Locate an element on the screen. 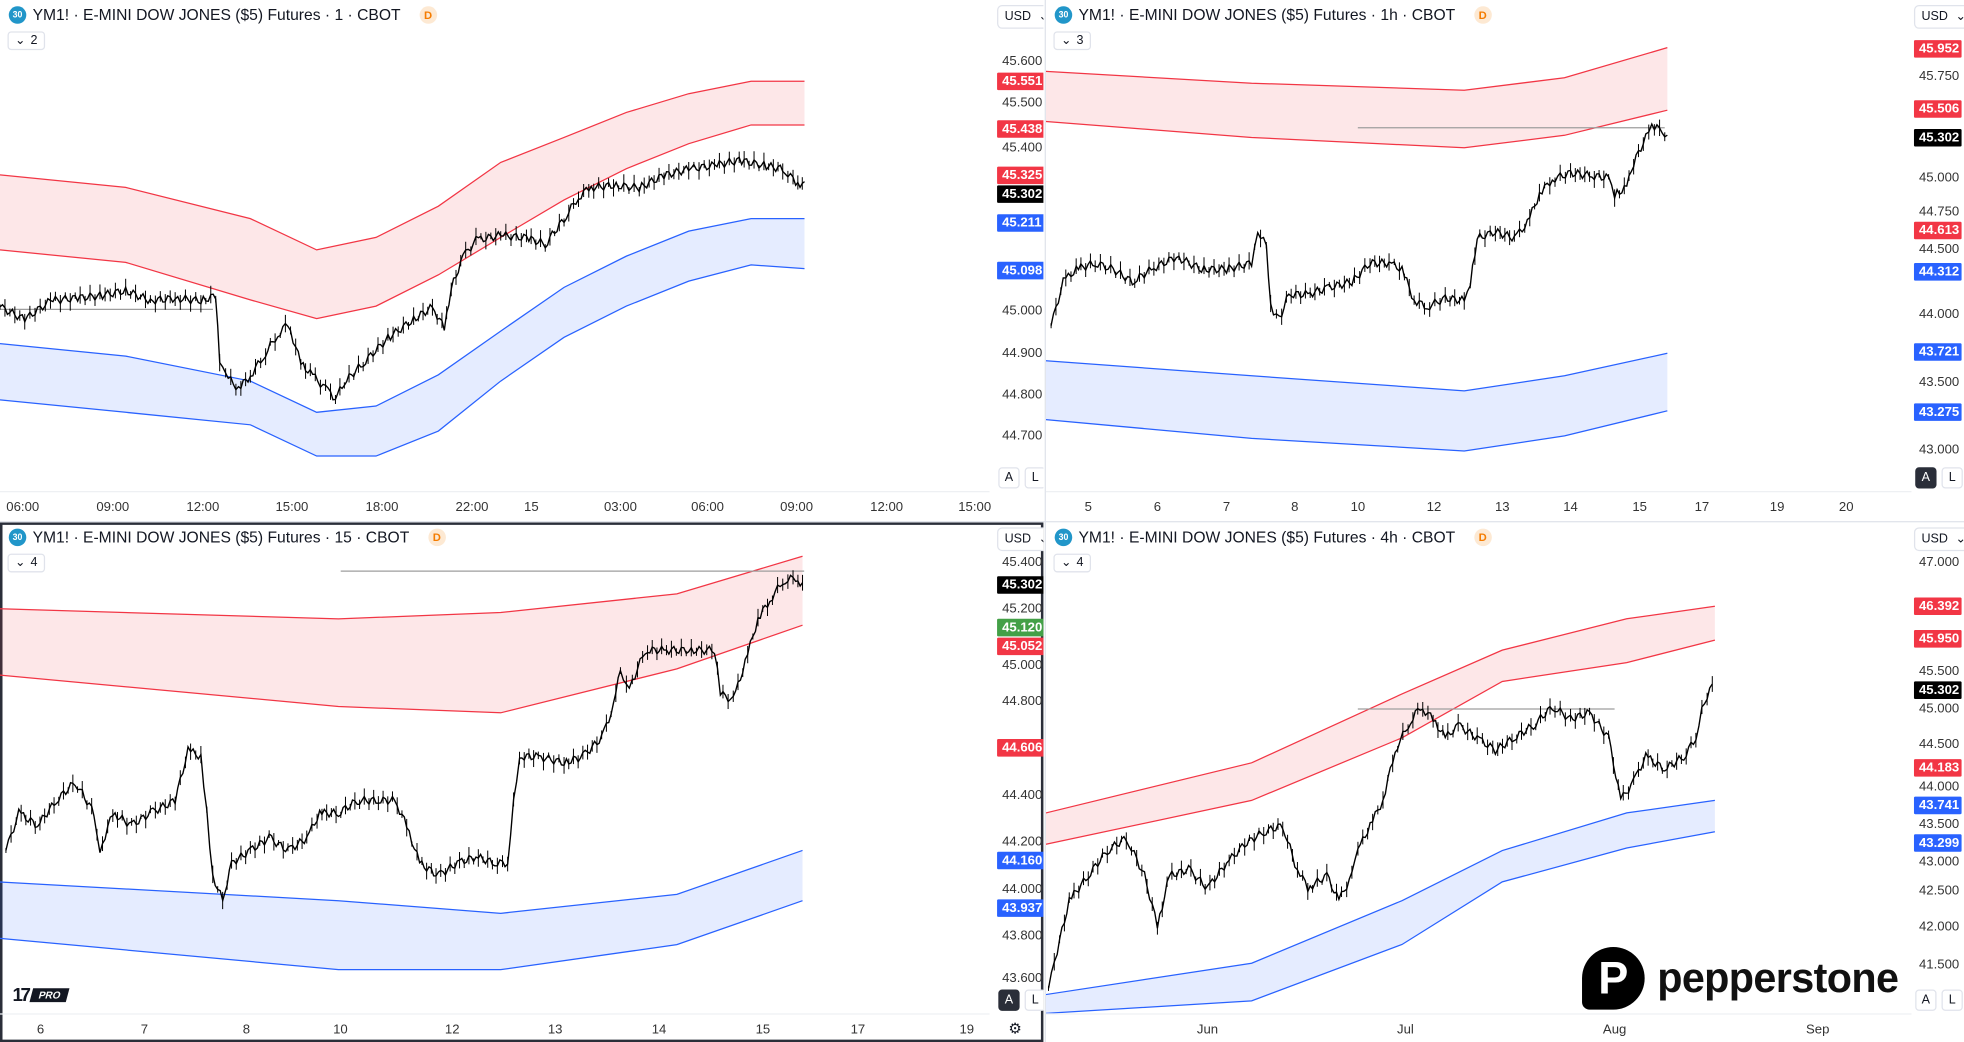 The image size is (1964, 1042). time-tick-label: 15:00 is located at coordinates (292, 507).